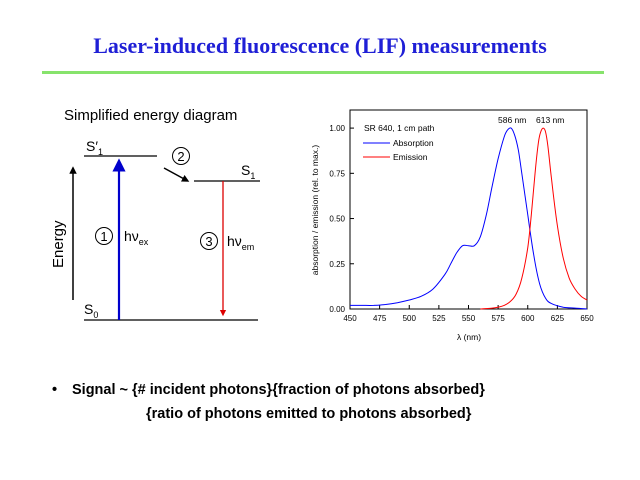 The image size is (640, 480). Describe the element at coordinates (410, 318) in the screenshot. I see `x-tick-label: 500` at that location.